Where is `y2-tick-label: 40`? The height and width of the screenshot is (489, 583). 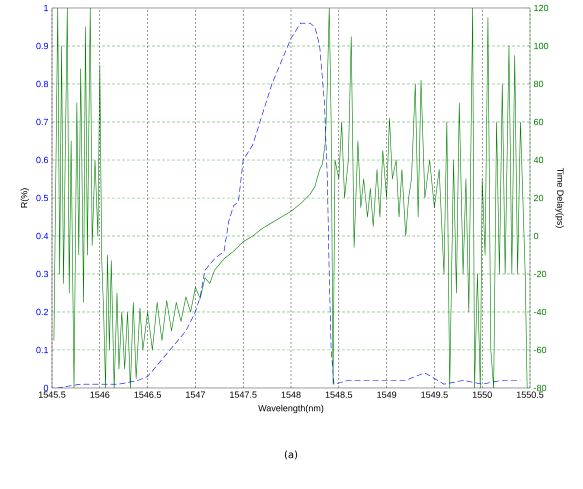
y2-tick-label: 40 is located at coordinates (539, 160).